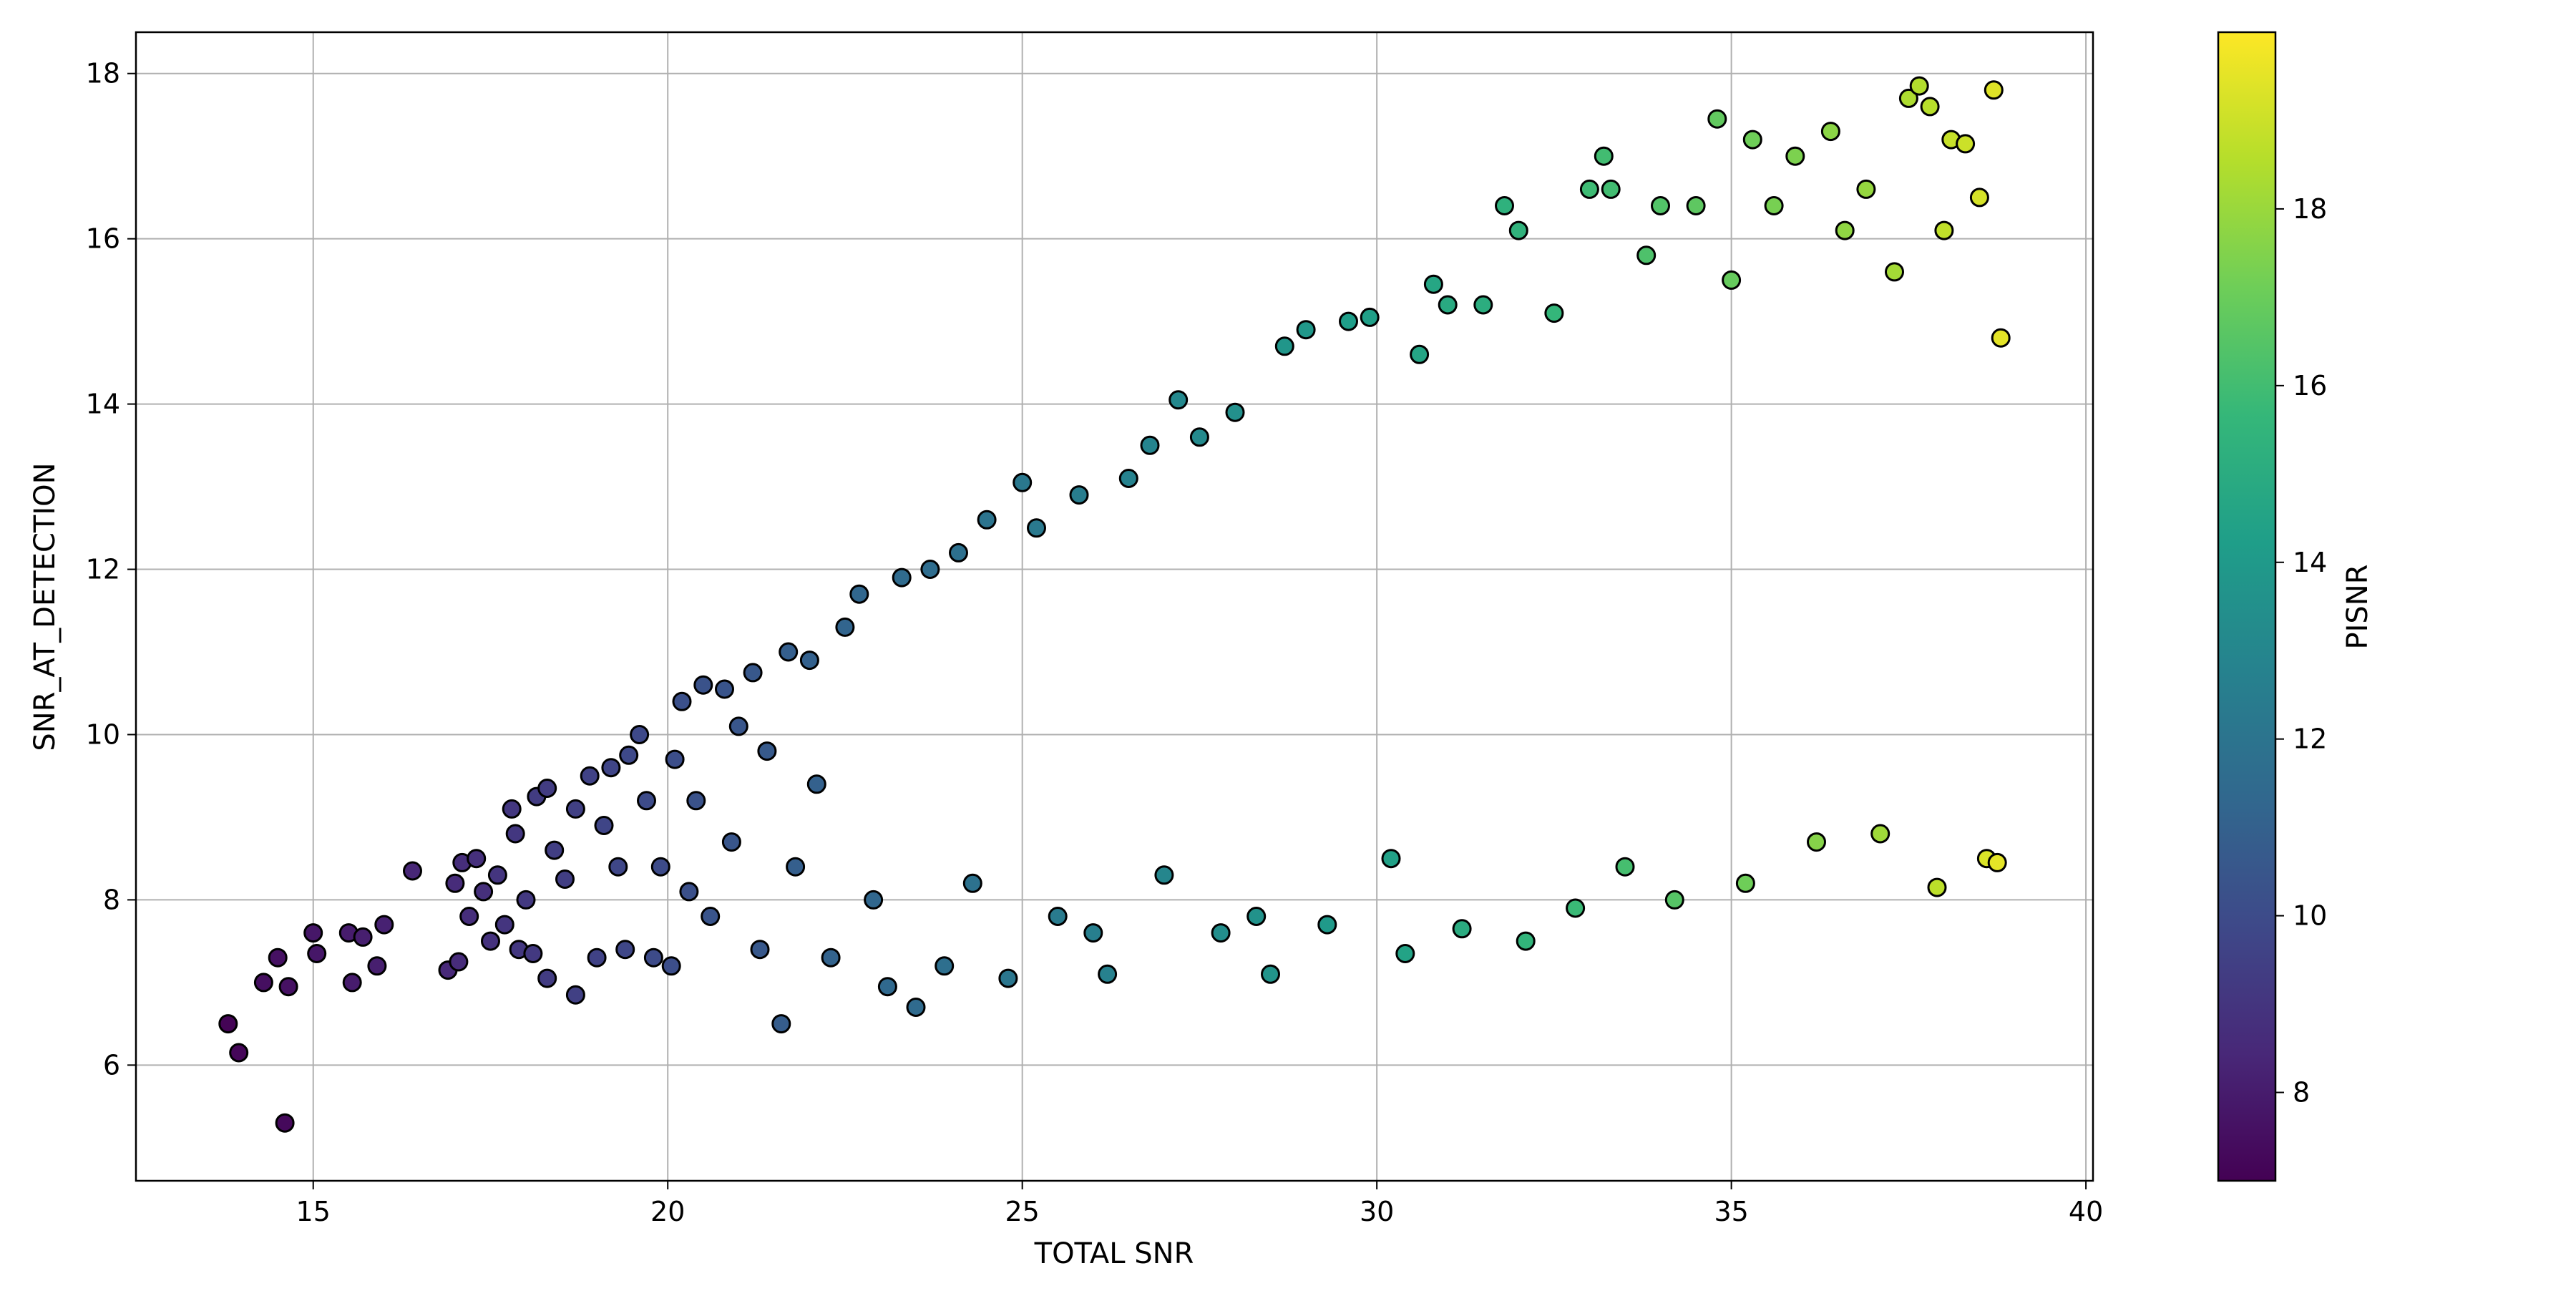 Image resolution: width=2576 pixels, height=1291 pixels. Describe the element at coordinates (667, 1211) in the screenshot. I see `x-tick-label: 20` at that location.